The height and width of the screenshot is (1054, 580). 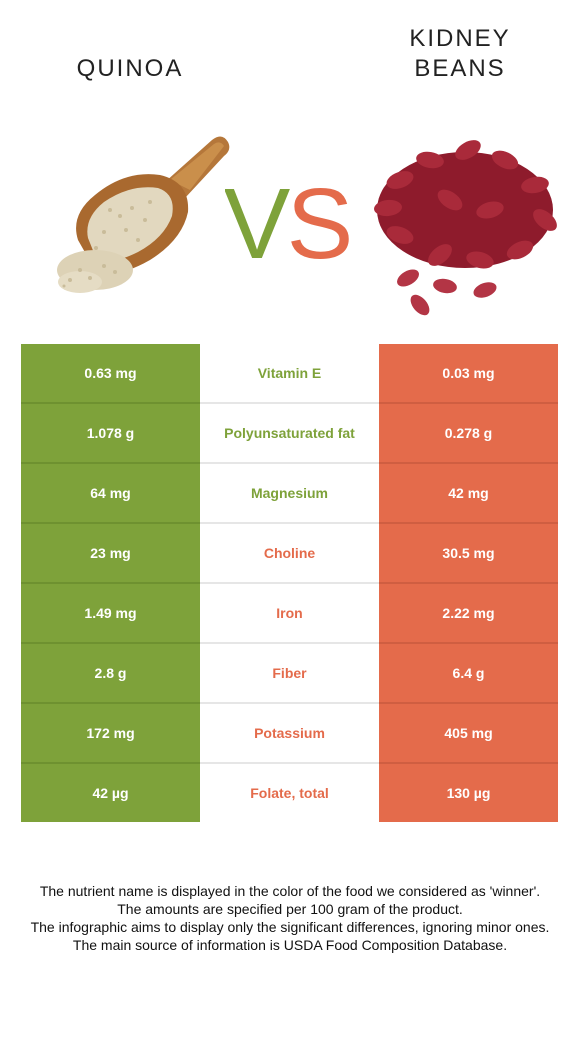 I want to click on food-title-quinoa: QUINOA, so click(x=130, y=68).